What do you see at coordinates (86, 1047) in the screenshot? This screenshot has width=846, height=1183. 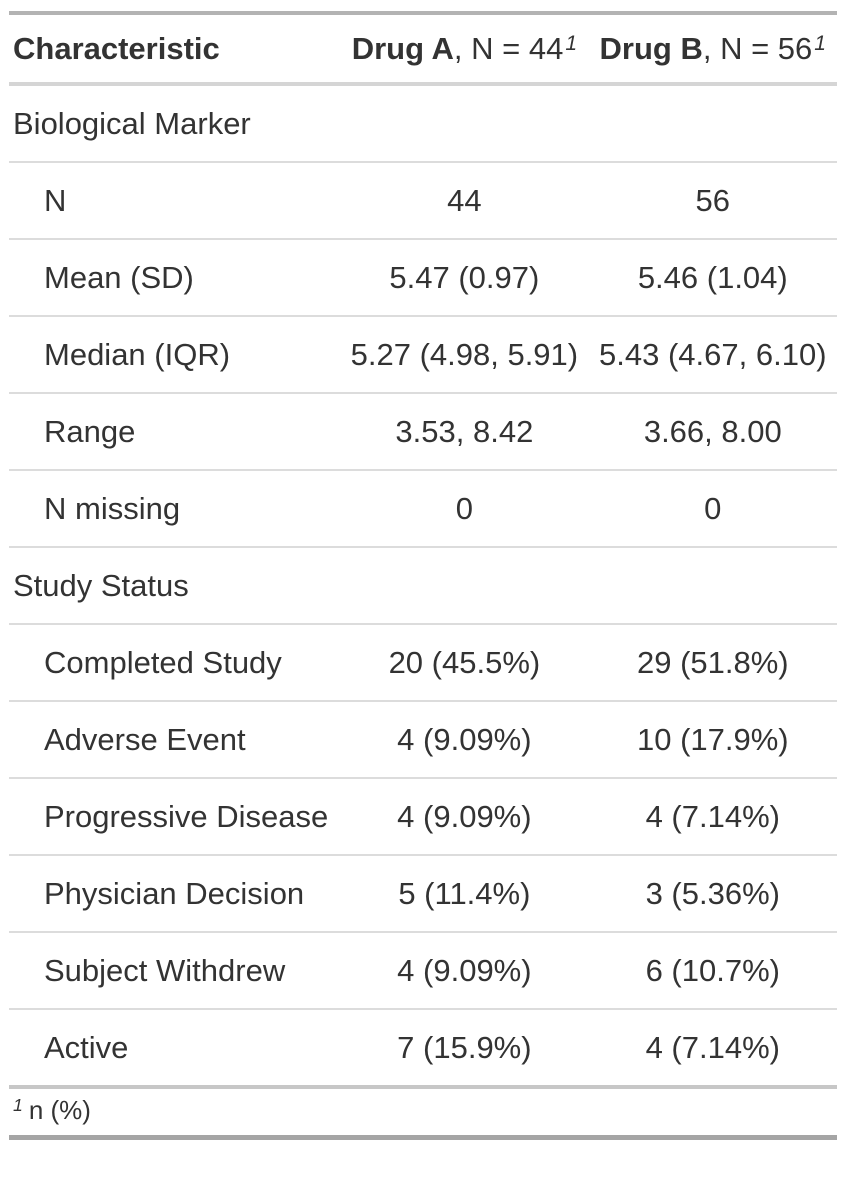 I see `row-label: Active` at bounding box center [86, 1047].